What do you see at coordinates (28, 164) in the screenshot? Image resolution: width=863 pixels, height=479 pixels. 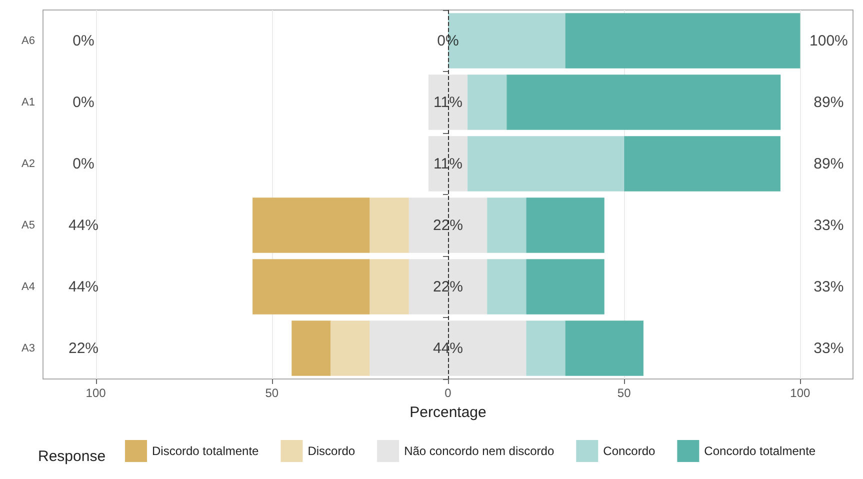 I see `y-tick-label: A2` at bounding box center [28, 164].